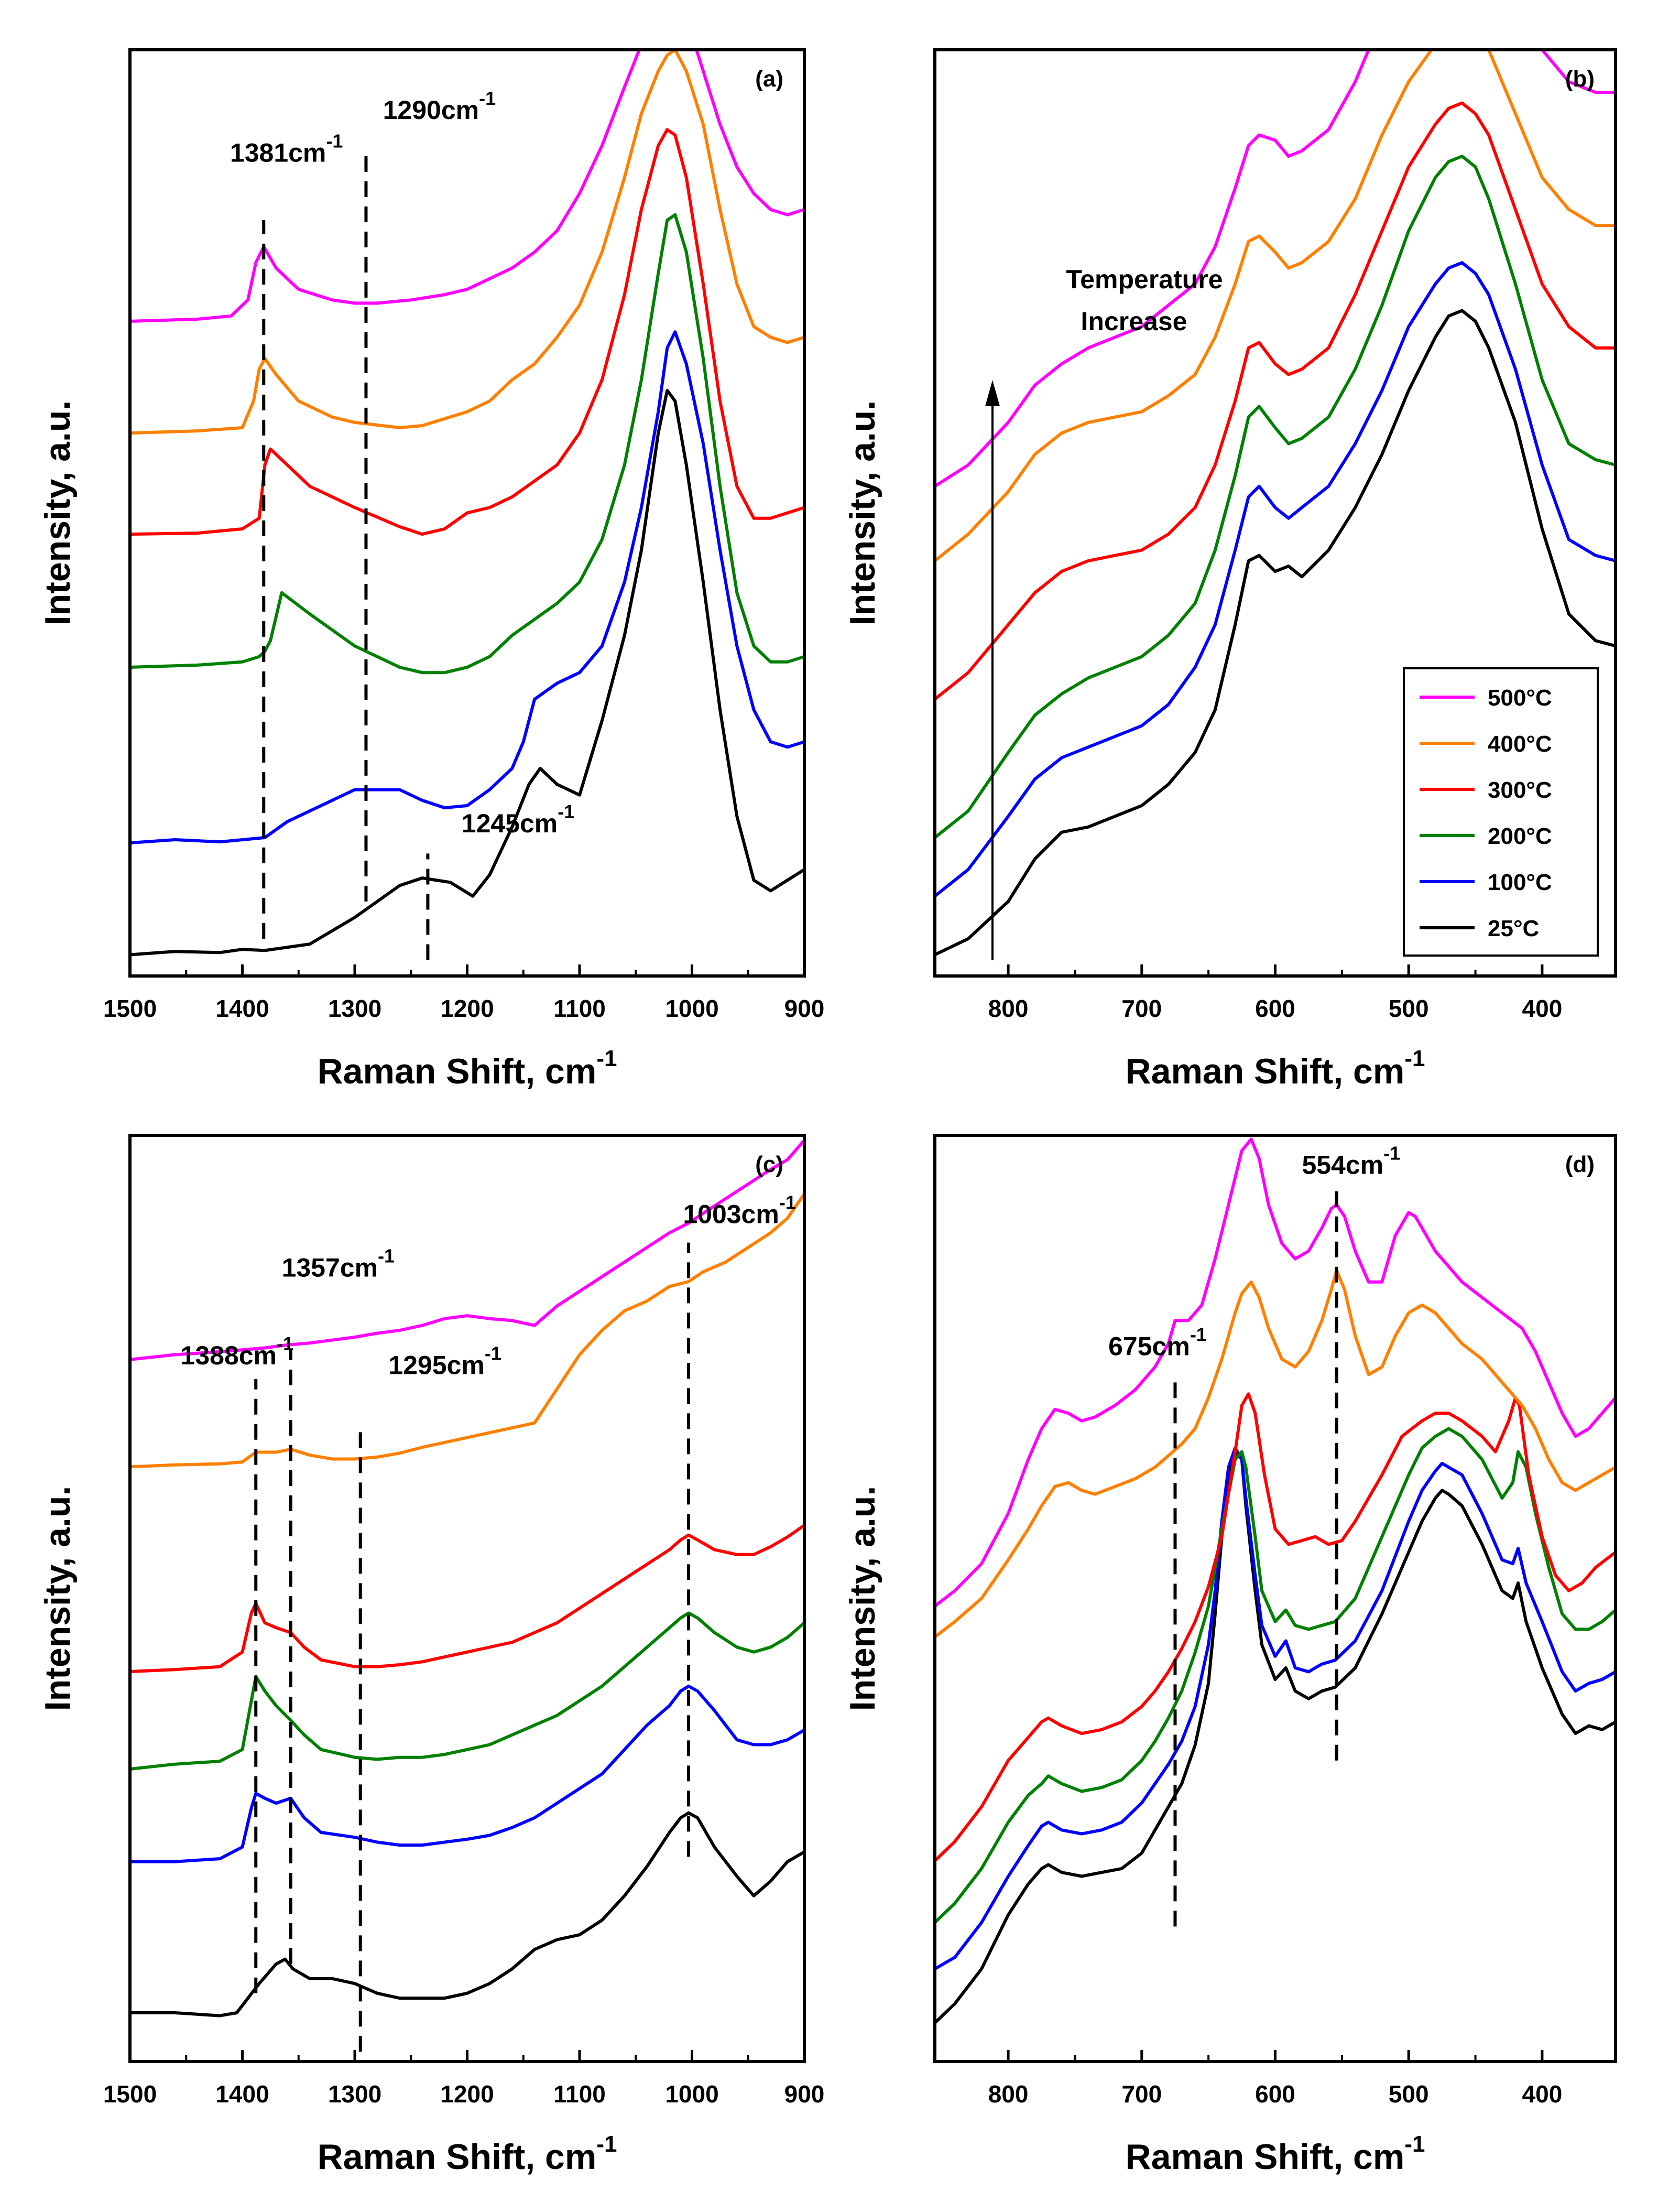 The width and height of the screenshot is (1680, 2202). I want to click on legend: 500°C 400°C 300°C 200°C 100°C 25°C, so click(1501, 812).